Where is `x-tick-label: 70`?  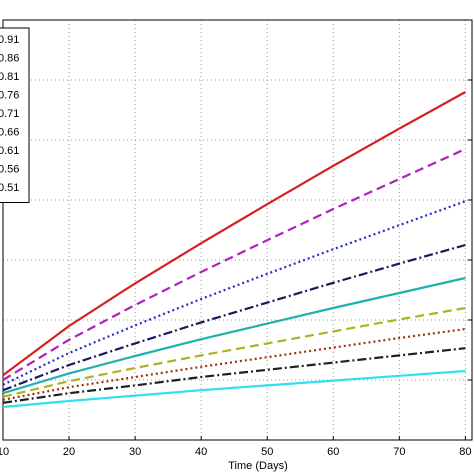 x-tick-label: 70 is located at coordinates (399, 452).